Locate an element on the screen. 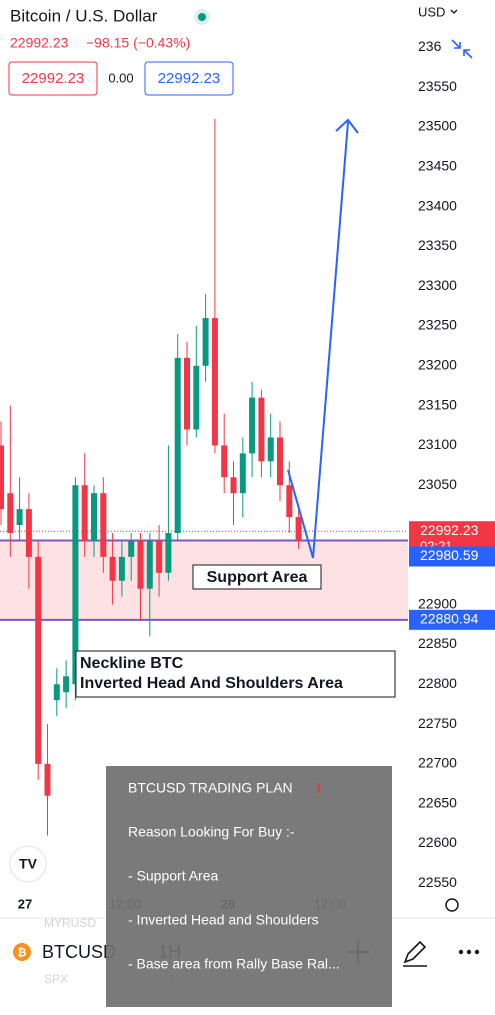 The width and height of the screenshot is (495, 1015). y-tick-label: 23200 is located at coordinates (437, 365).